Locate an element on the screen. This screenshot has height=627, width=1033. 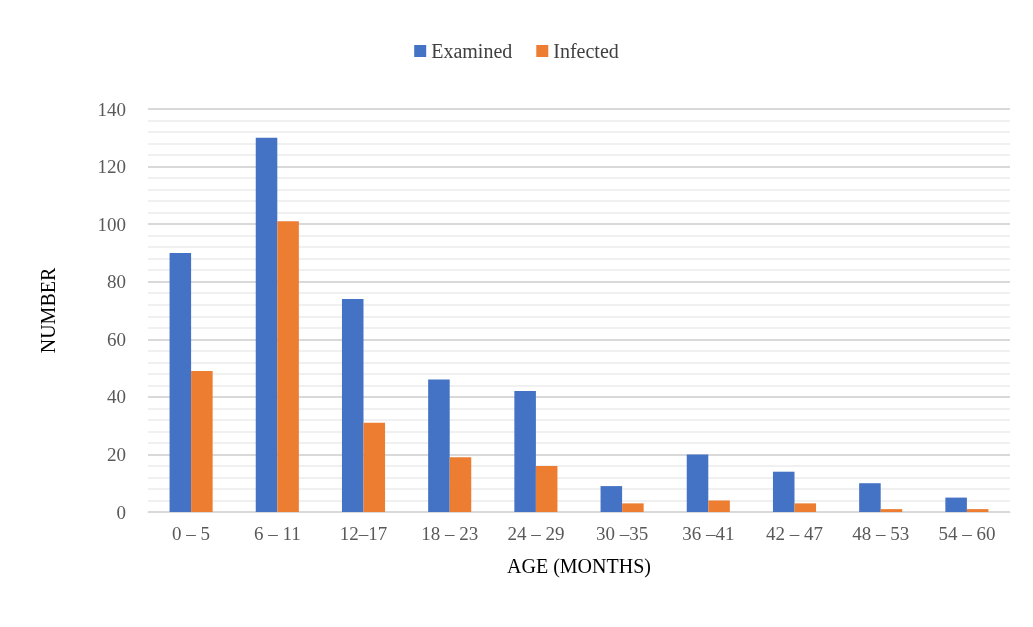
y-tick-label: 80 is located at coordinates (116, 282).